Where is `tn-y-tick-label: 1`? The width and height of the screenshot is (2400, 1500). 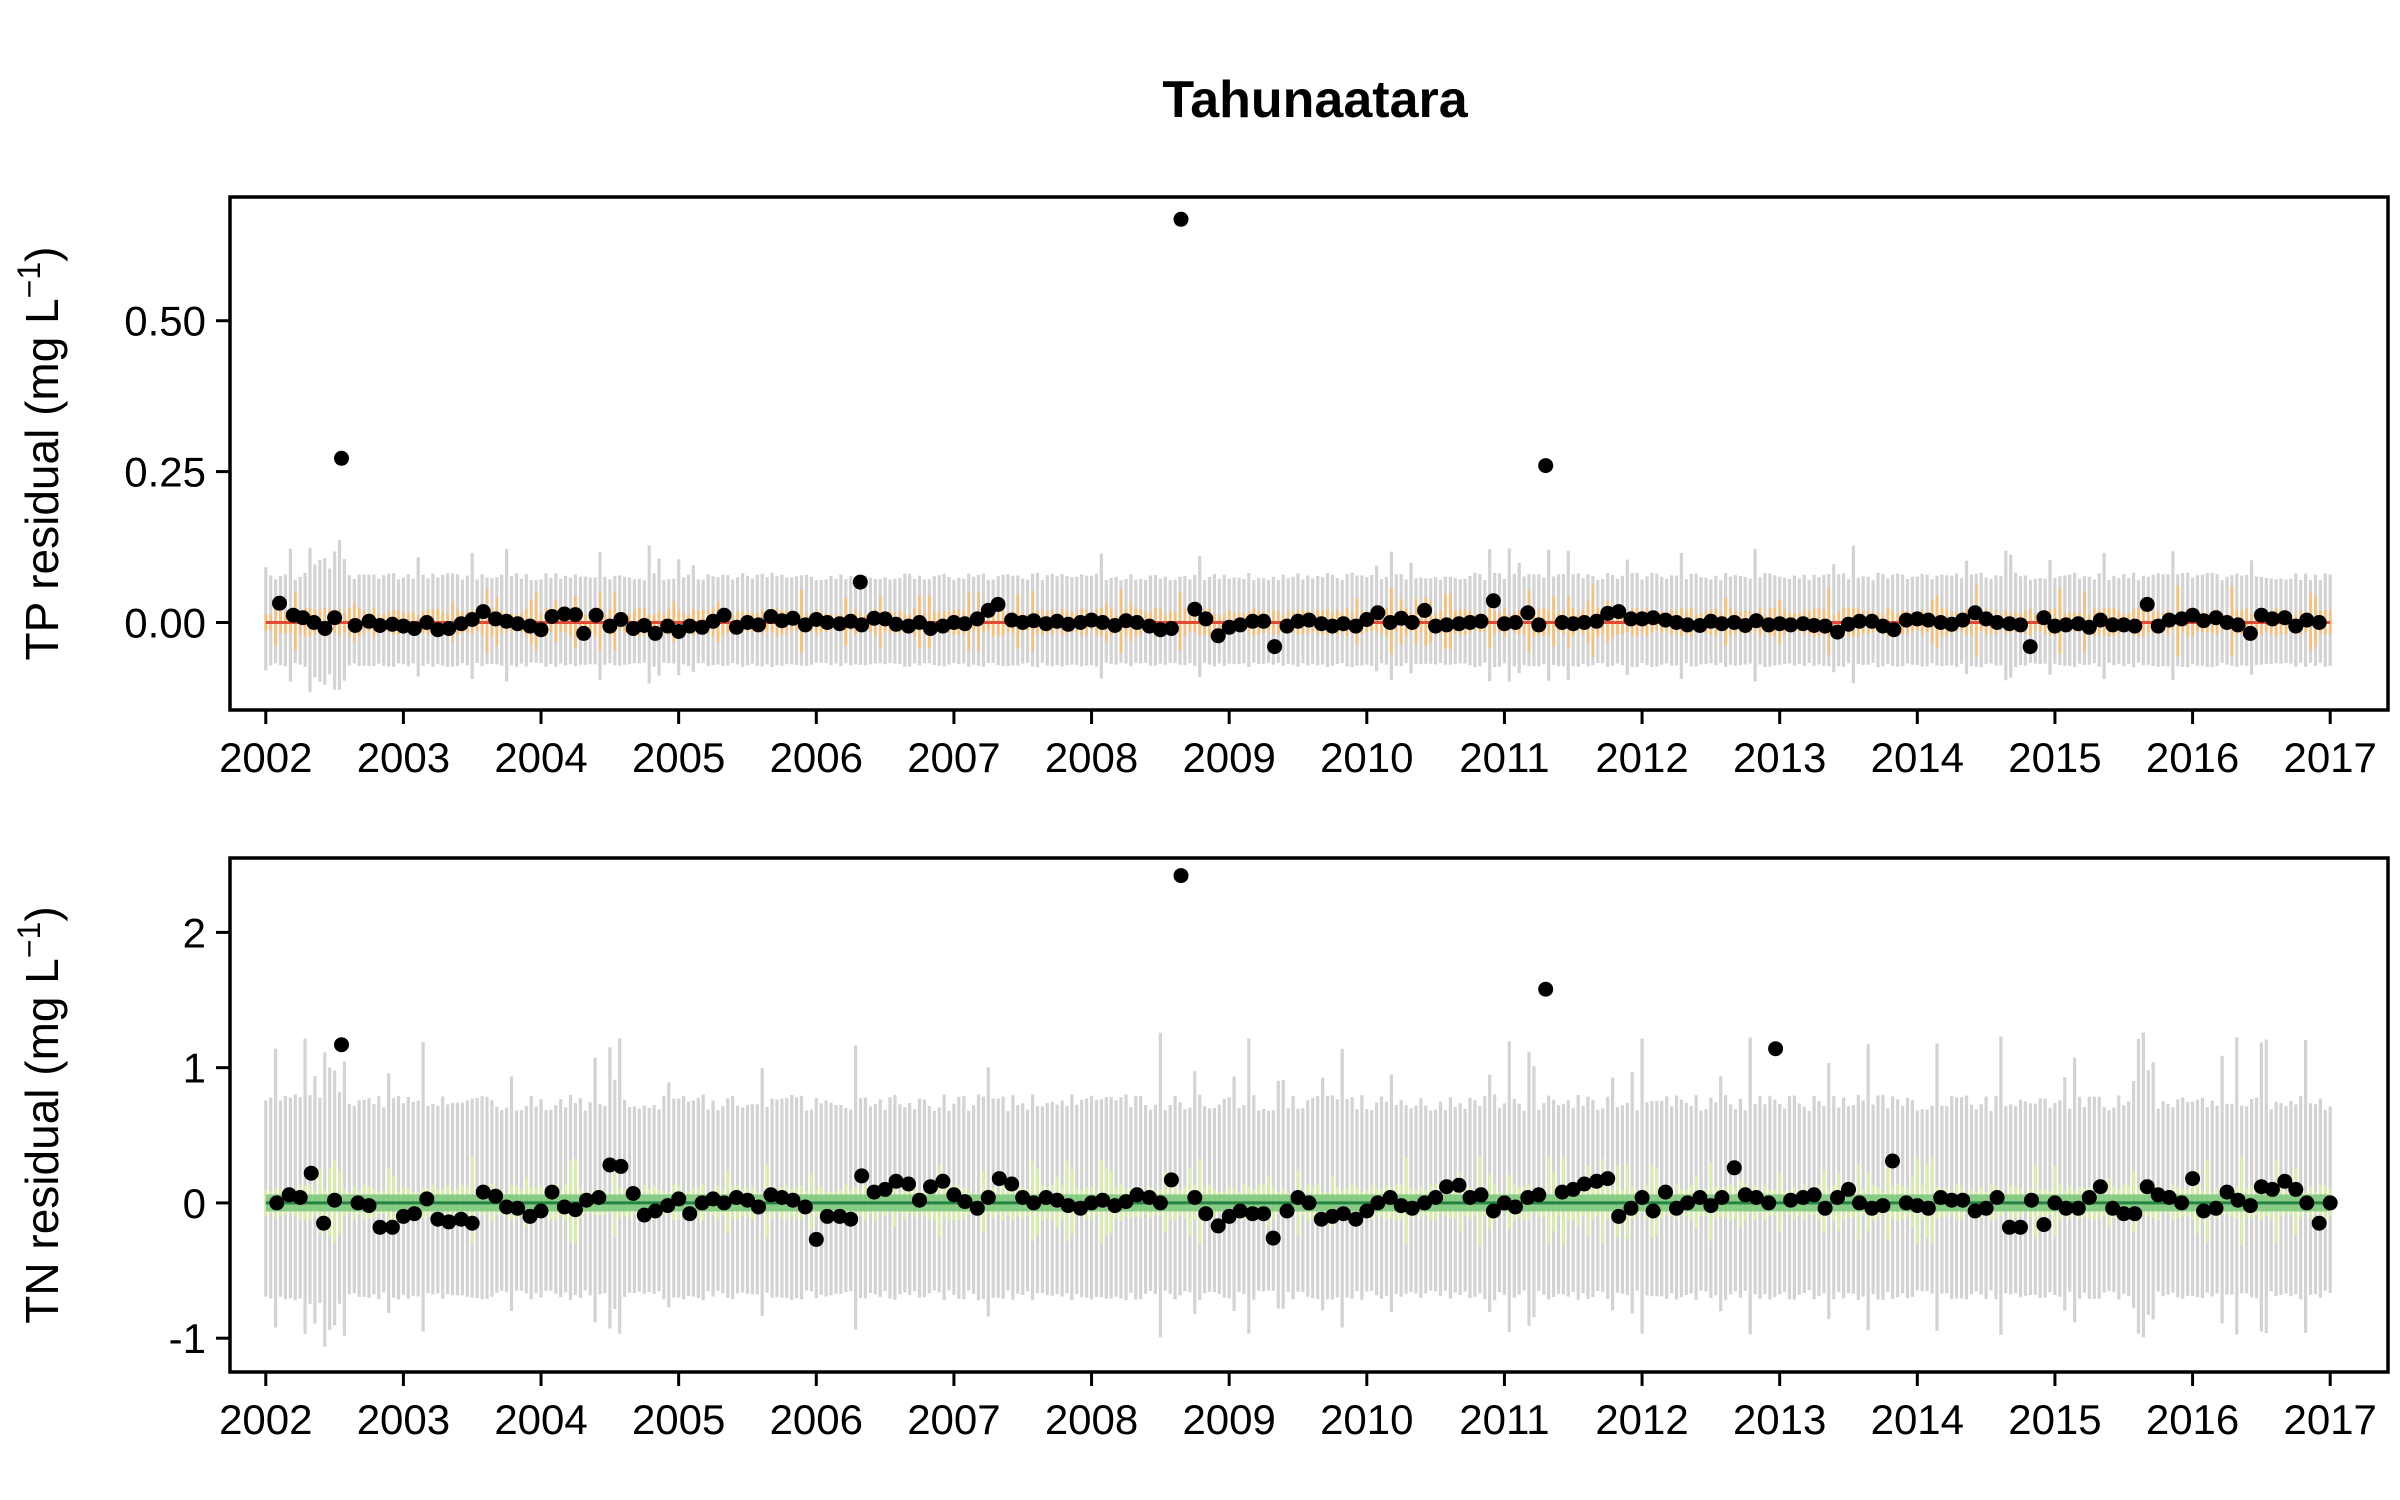 tn-y-tick-label: 1 is located at coordinates (194, 1068).